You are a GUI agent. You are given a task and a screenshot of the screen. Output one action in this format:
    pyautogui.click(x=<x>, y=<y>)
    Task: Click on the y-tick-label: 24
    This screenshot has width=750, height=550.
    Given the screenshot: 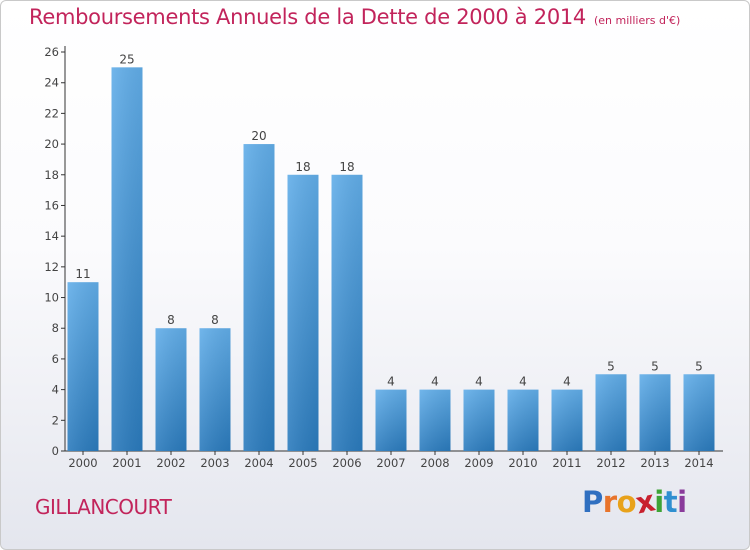 What is the action you would take?
    pyautogui.click(x=51, y=83)
    